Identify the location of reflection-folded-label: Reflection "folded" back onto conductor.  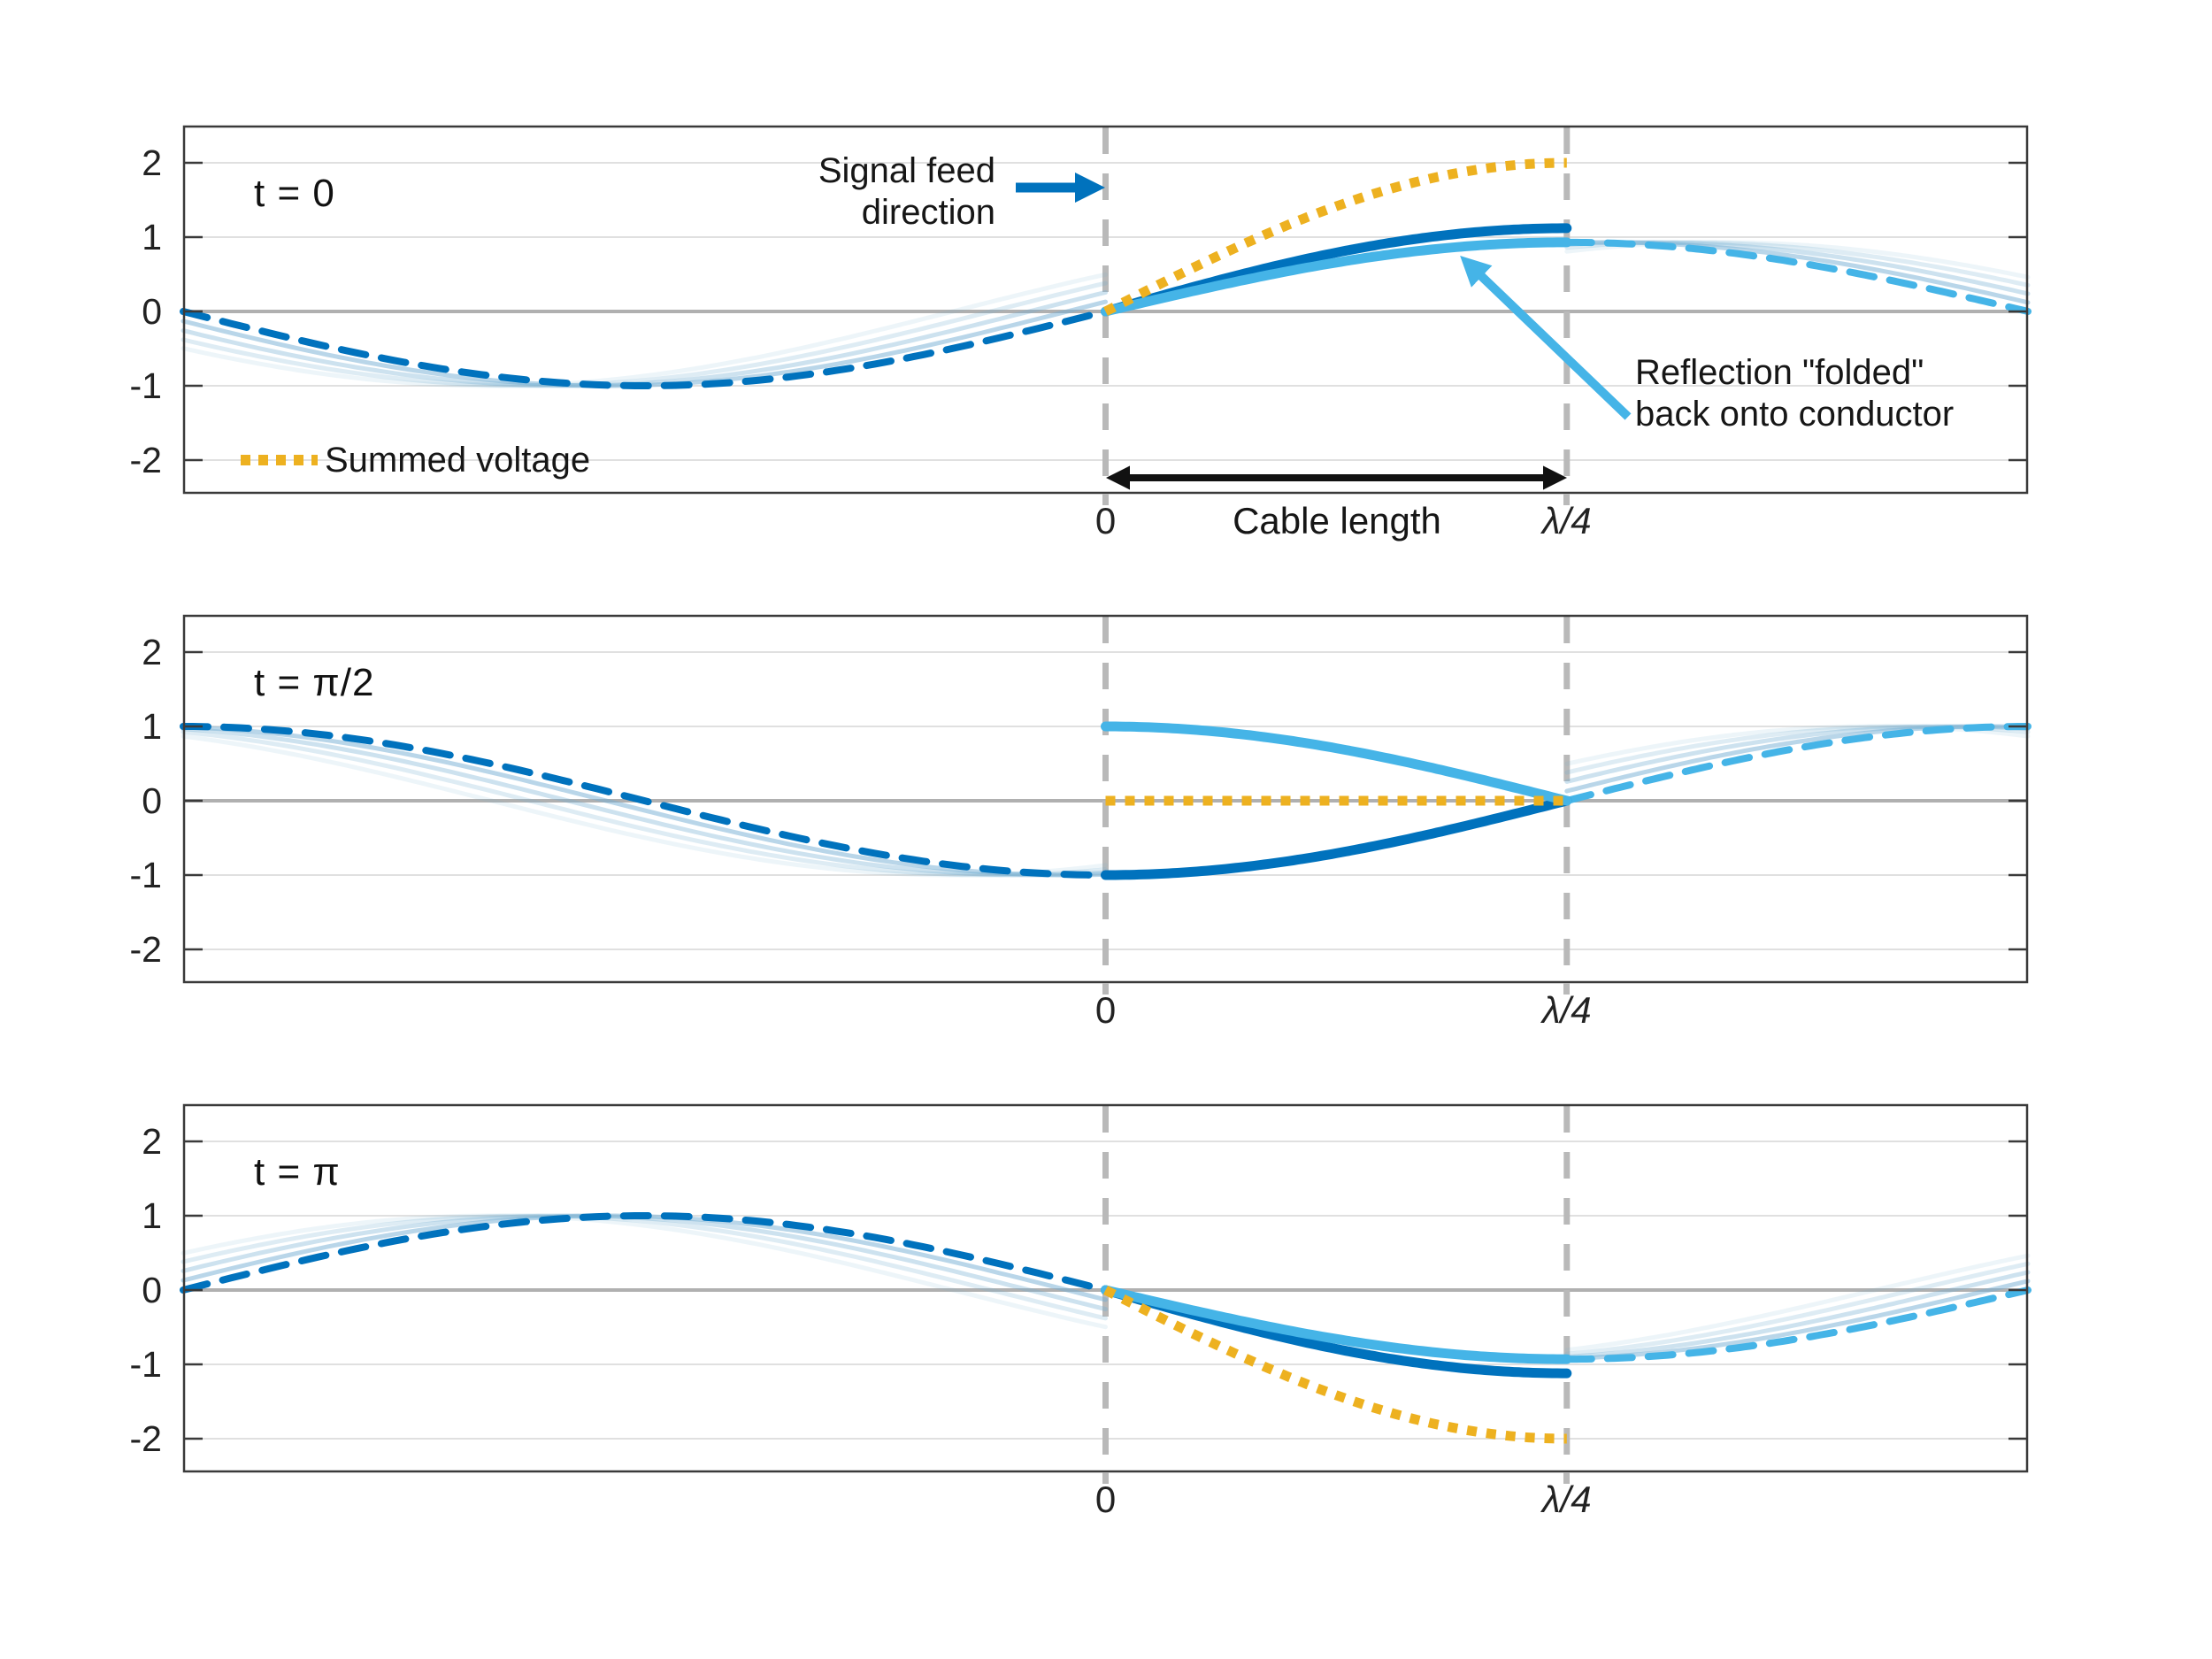
(1795, 394).